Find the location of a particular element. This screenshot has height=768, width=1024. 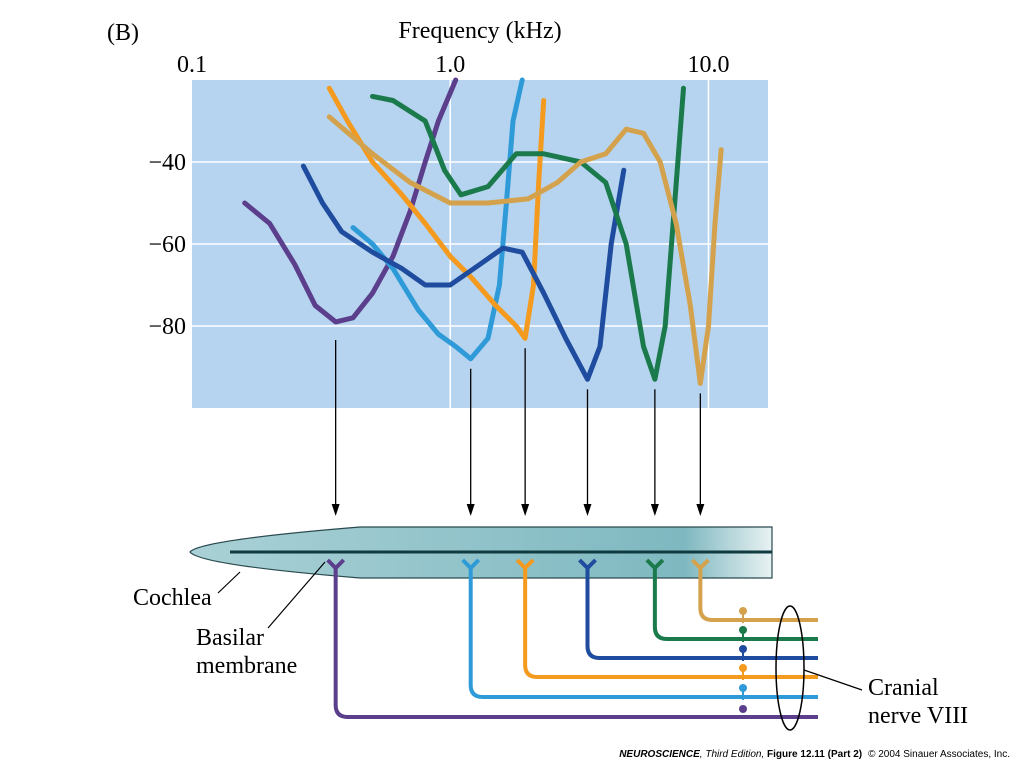

nerve-bundle is located at coordinates (790, 668).